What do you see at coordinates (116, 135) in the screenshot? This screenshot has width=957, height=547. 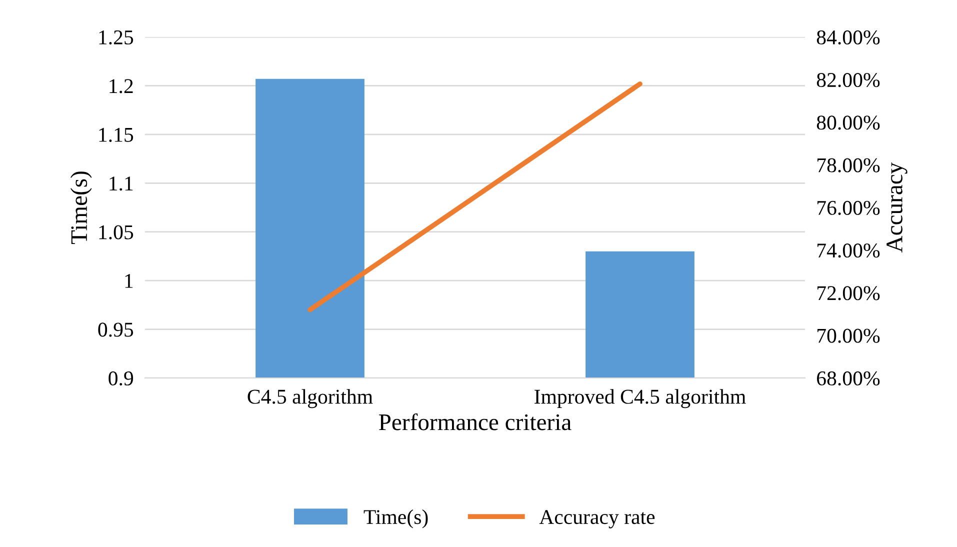 I see `y-tick-label: 1.15` at bounding box center [116, 135].